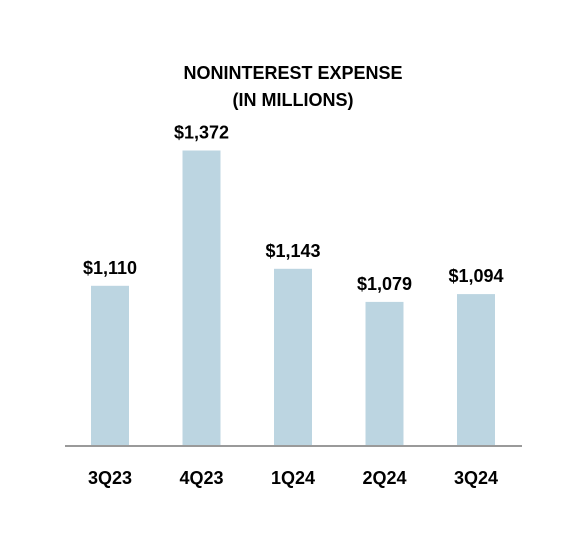 The width and height of the screenshot is (586, 550). Describe the element at coordinates (292, 251) in the screenshot. I see `data-label-1q24: $1,143` at that location.